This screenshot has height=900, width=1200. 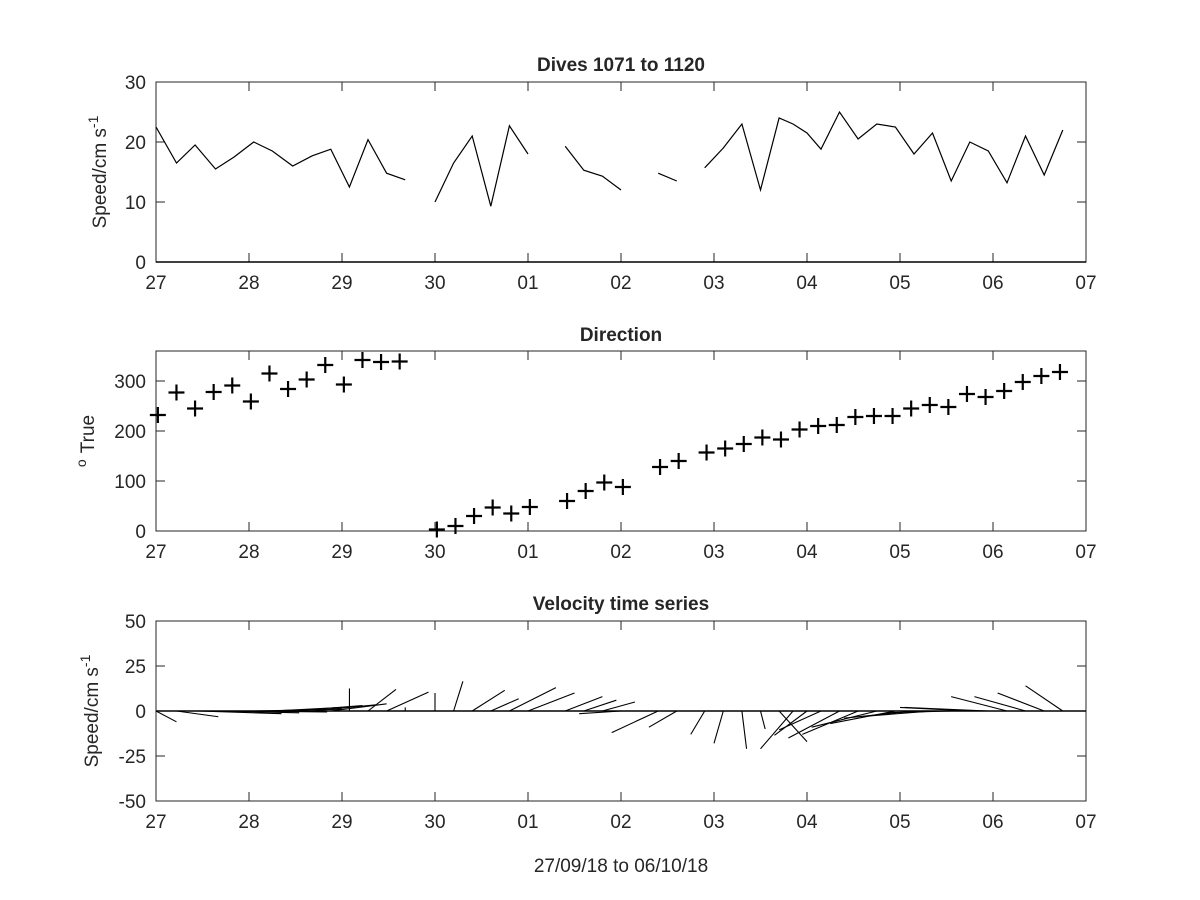 What do you see at coordinates (713, 822) in the screenshot?
I see `velocity-x-tick-label: 03` at bounding box center [713, 822].